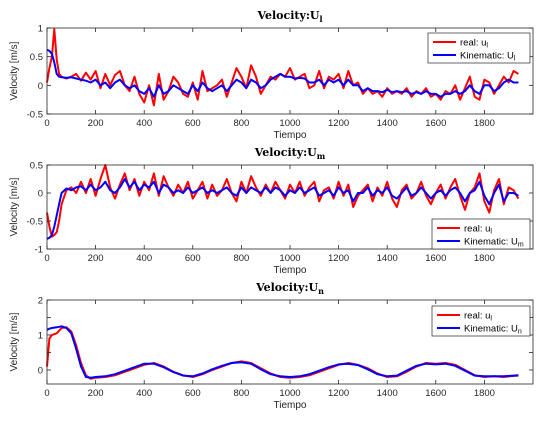 The image size is (550, 424). What do you see at coordinates (40, 301) in the screenshot?
I see `y-tick-label: 2` at bounding box center [40, 301].